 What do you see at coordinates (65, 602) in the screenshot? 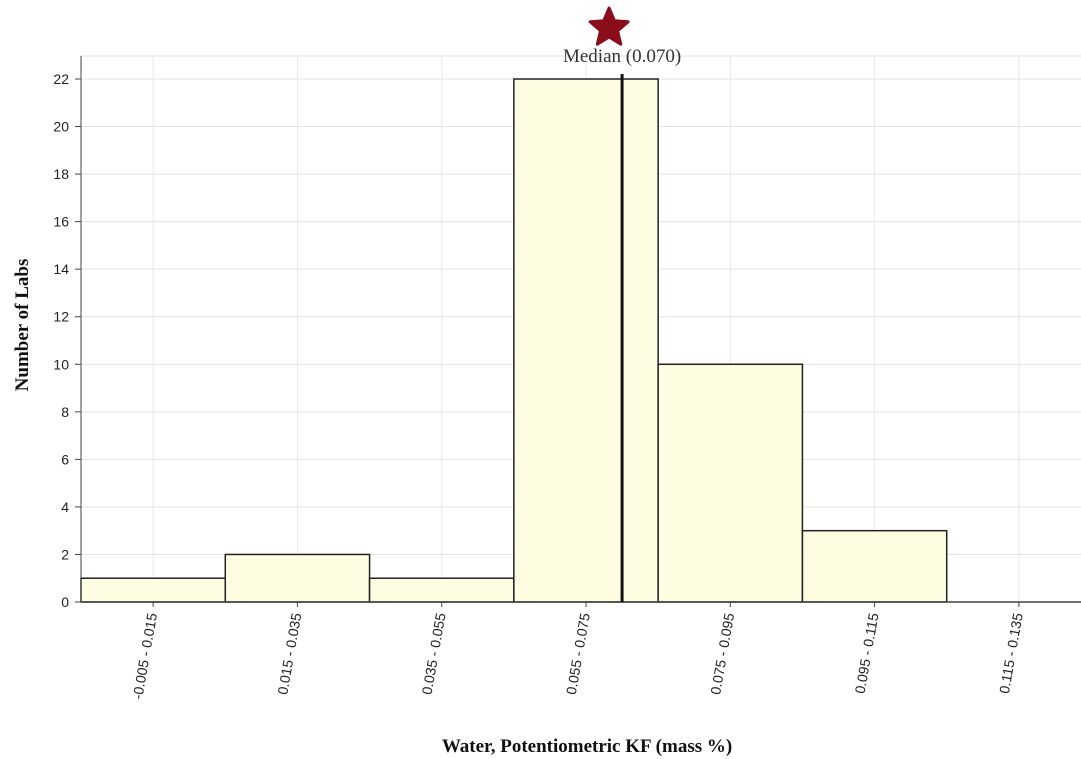
I see `y-tick-label: 0` at bounding box center [65, 602].